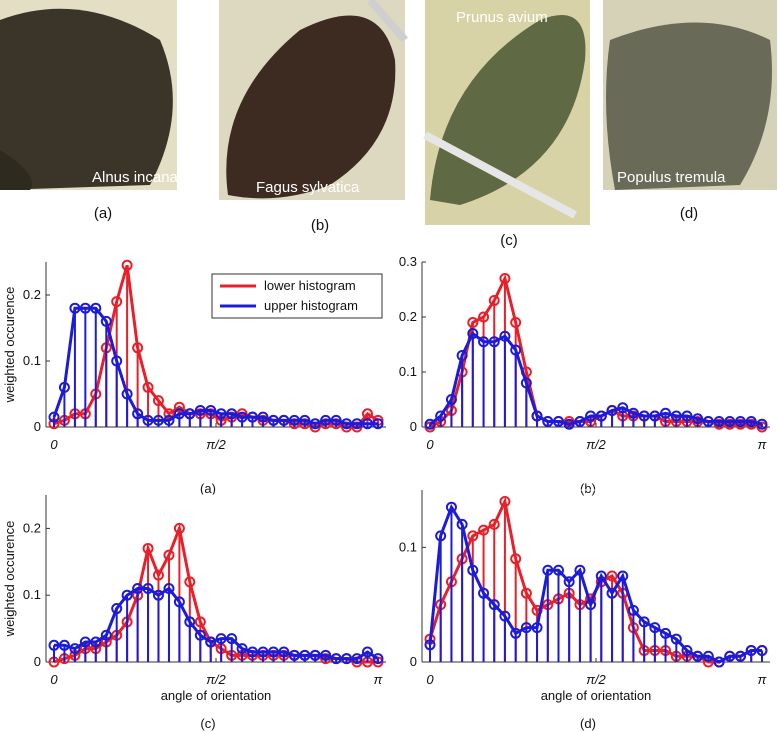  Describe the element at coordinates (103, 213) in the screenshot. I see `photo-caption: (a)` at that location.